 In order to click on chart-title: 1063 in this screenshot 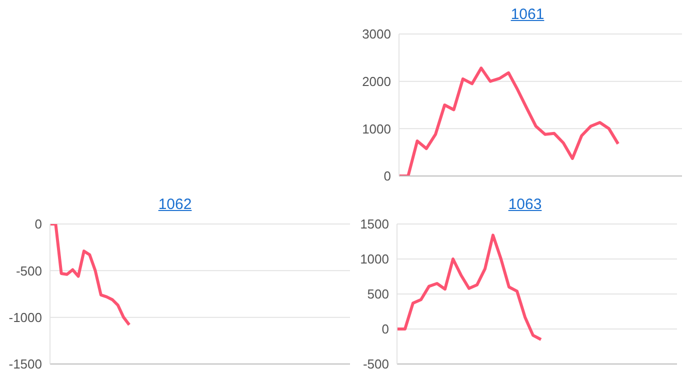, I will do `click(525, 204)`.